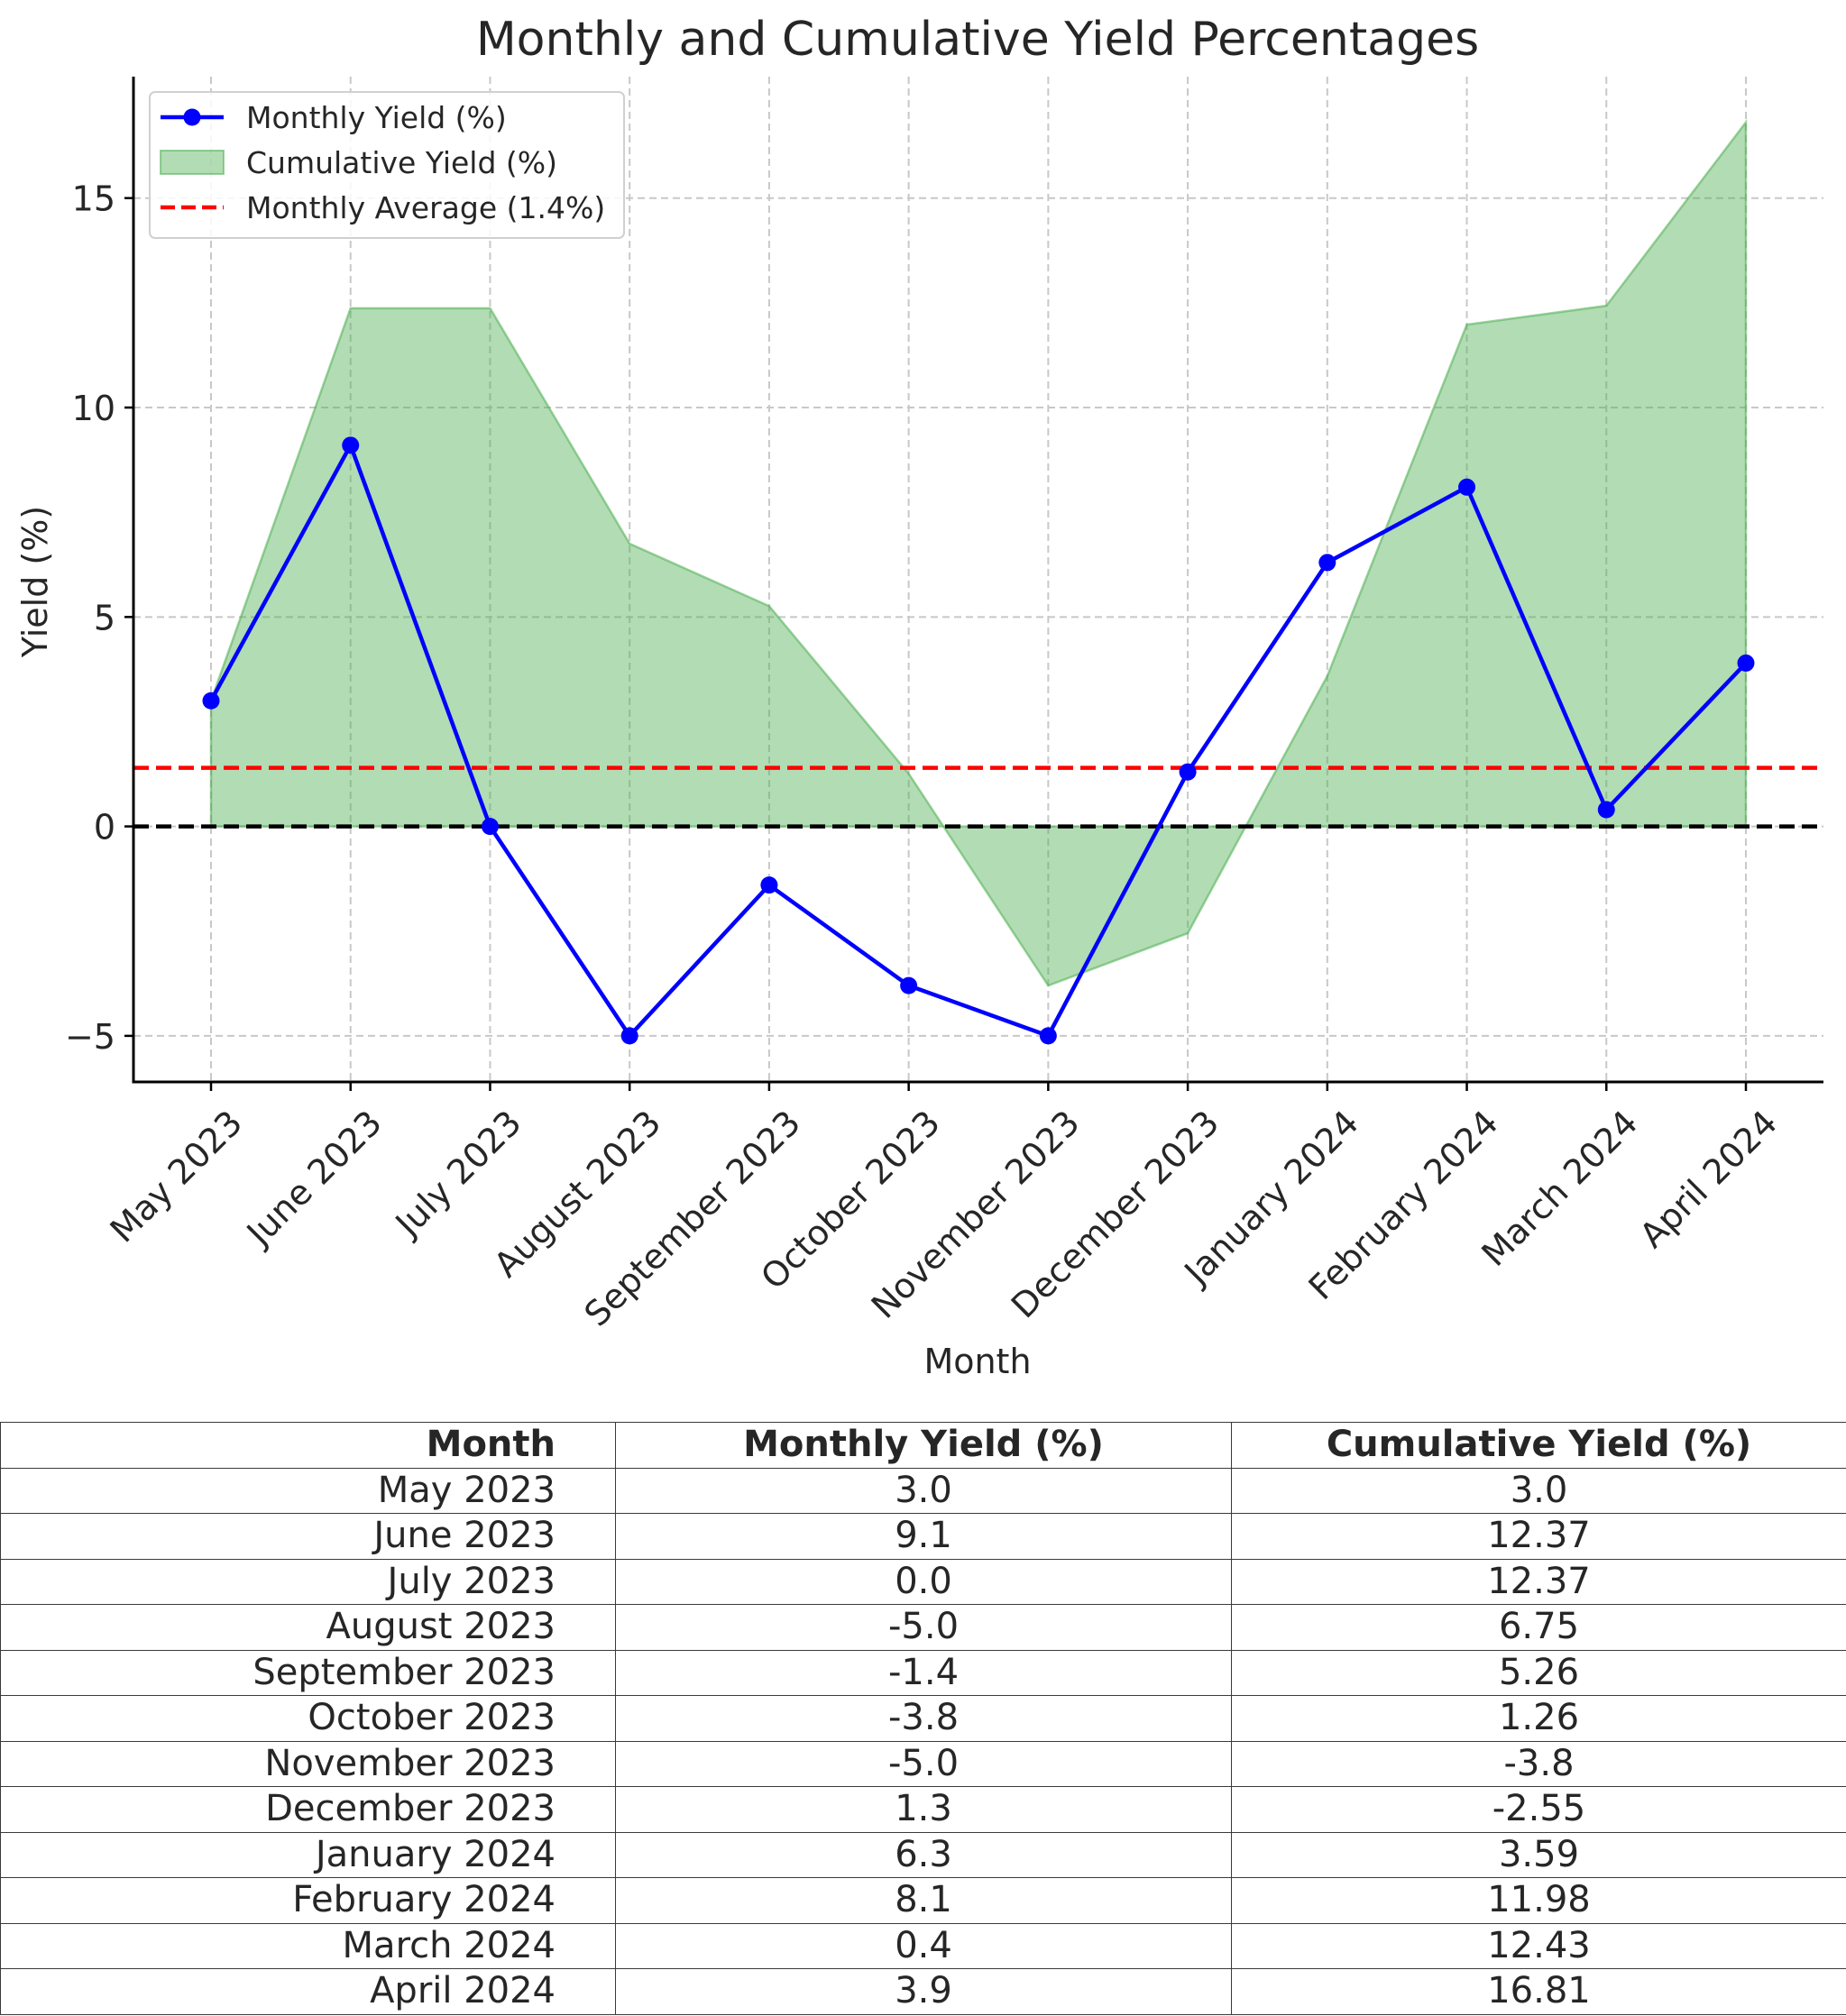  I want to click on cell-monthly-yield: 1.3, so click(924, 1809).